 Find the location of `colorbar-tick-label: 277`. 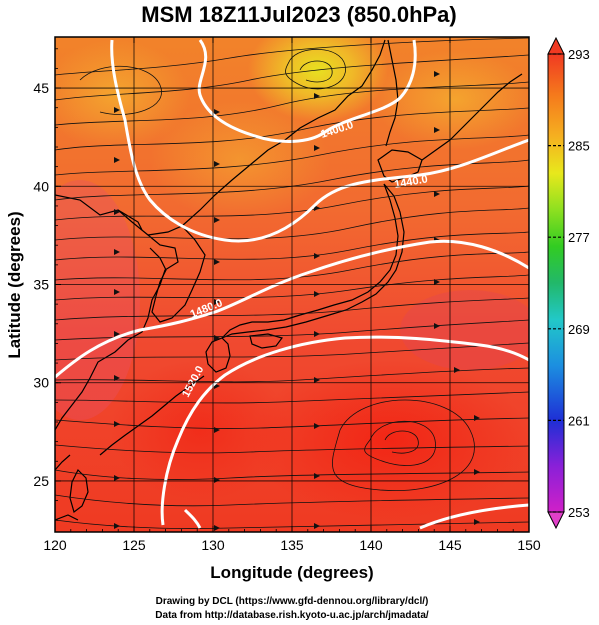

colorbar-tick-label: 277 is located at coordinates (579, 237).